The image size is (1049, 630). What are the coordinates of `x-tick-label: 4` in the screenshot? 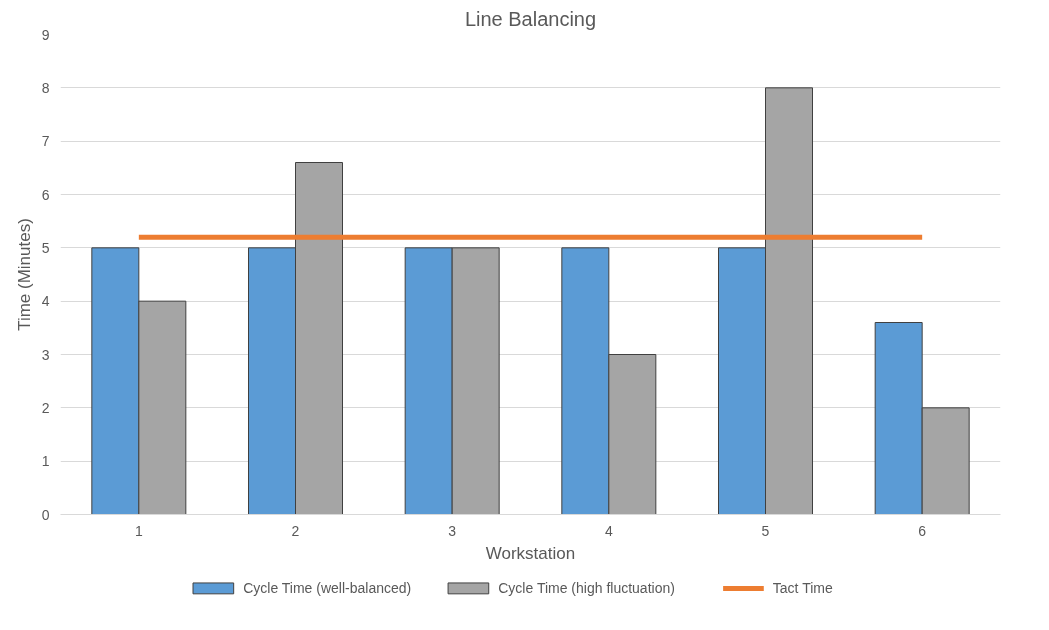 It's located at (608, 530).